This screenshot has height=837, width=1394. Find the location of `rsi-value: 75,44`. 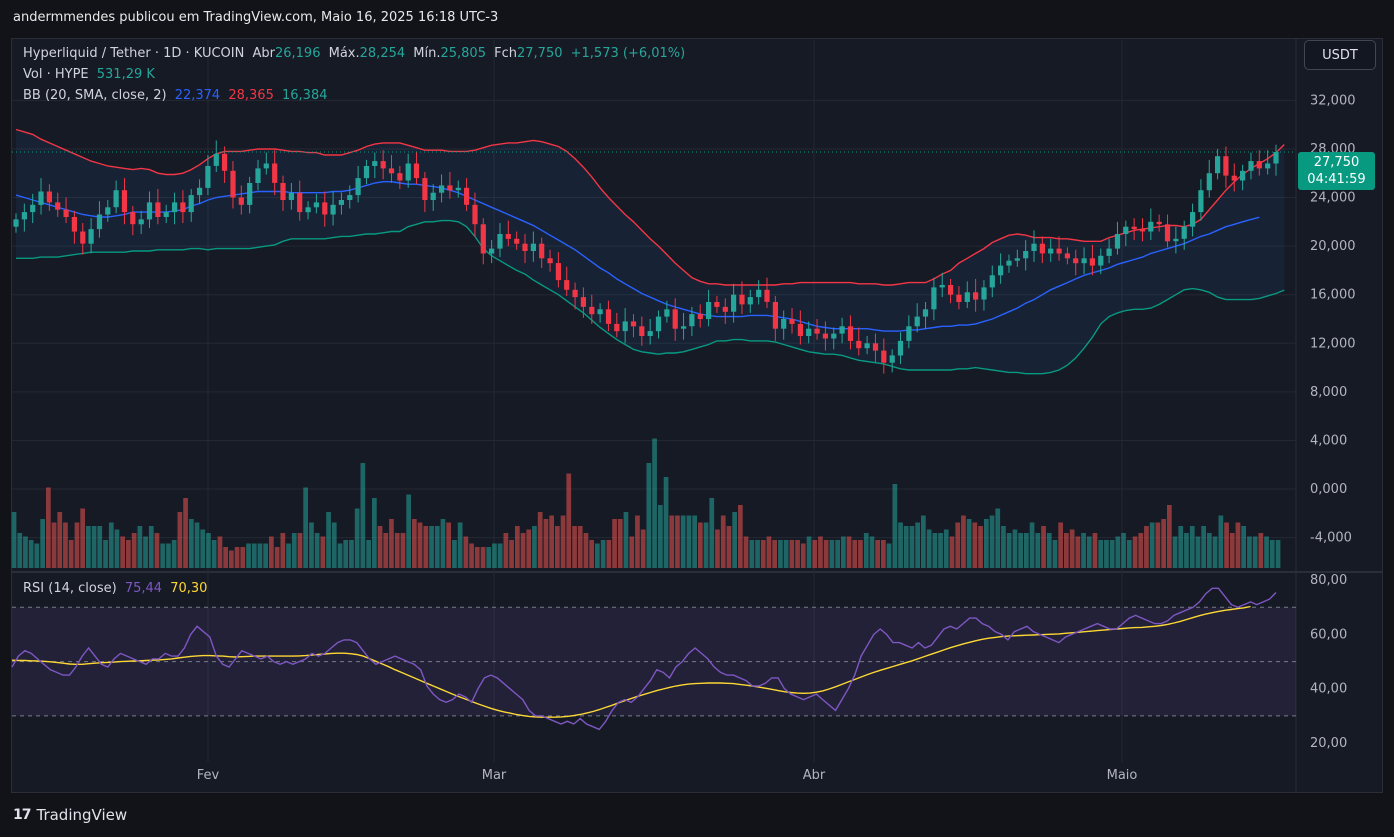

rsi-value: 75,44 is located at coordinates (143, 588).